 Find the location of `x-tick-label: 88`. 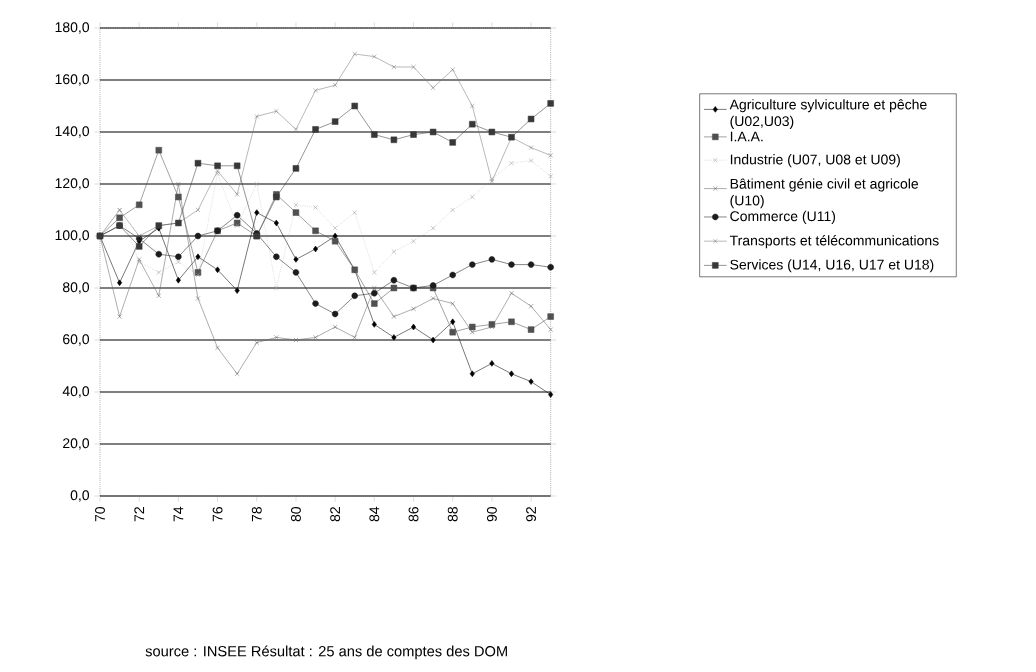

x-tick-label: 88 is located at coordinates (452, 514).